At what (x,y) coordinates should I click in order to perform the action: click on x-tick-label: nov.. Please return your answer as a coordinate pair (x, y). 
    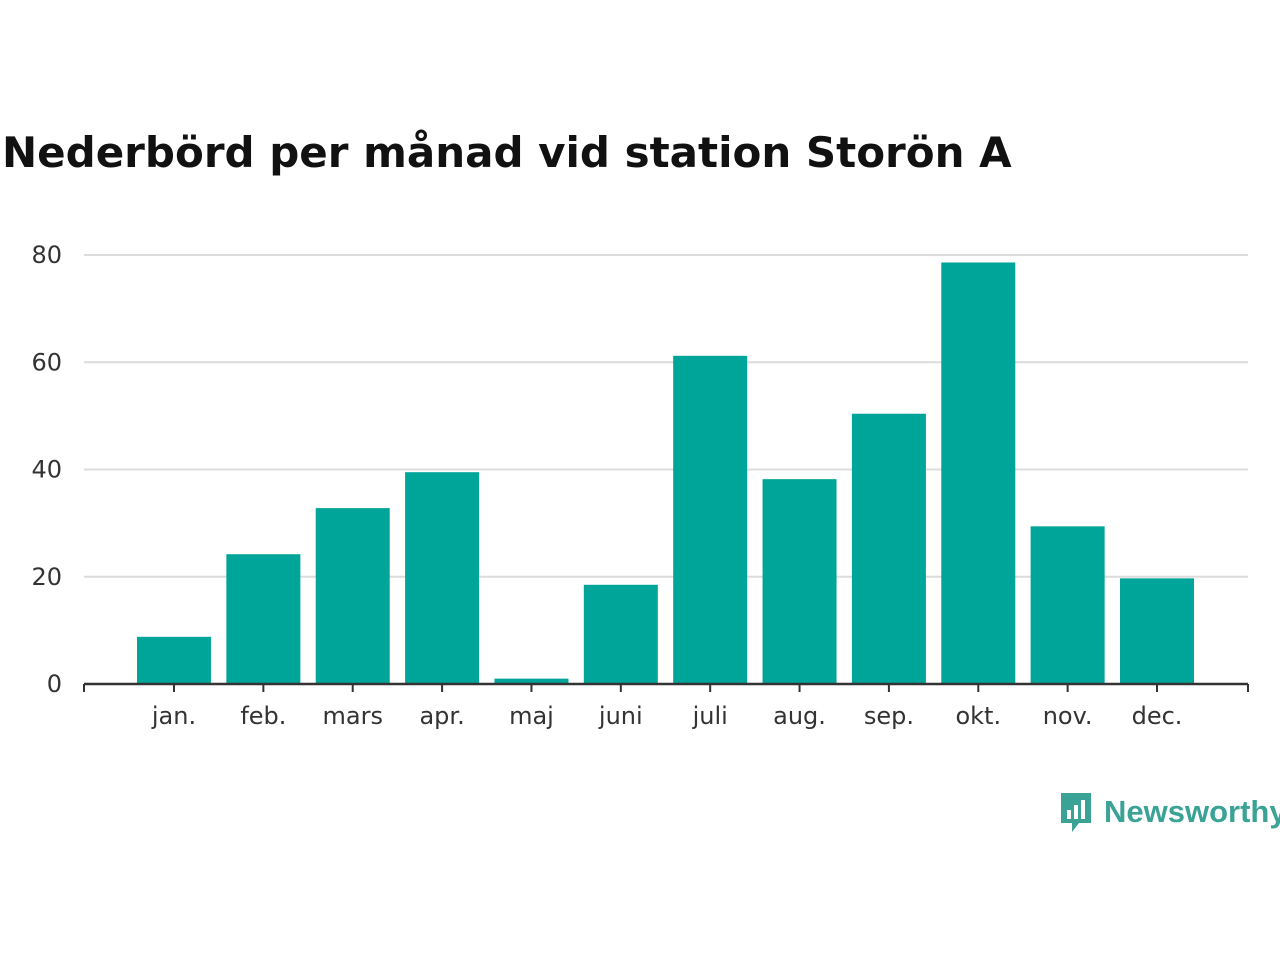
    Looking at the image, I should click on (1068, 716).